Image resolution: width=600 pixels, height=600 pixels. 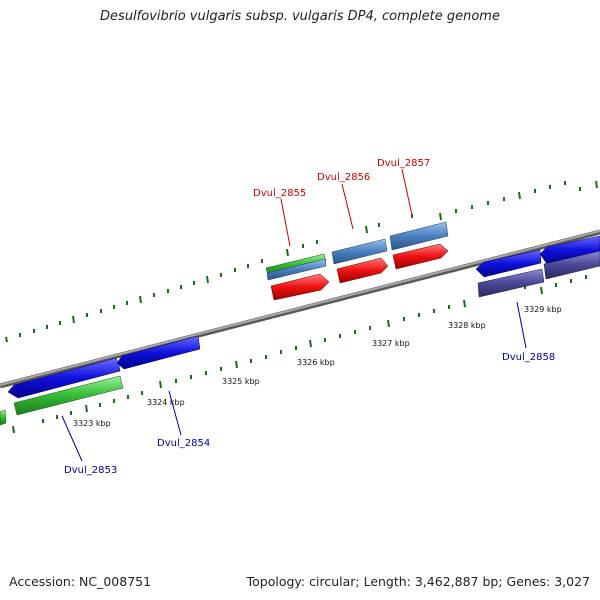 What do you see at coordinates (183, 443) in the screenshot?
I see `gene-label-dvul-2854: Dvul_2854` at bounding box center [183, 443].